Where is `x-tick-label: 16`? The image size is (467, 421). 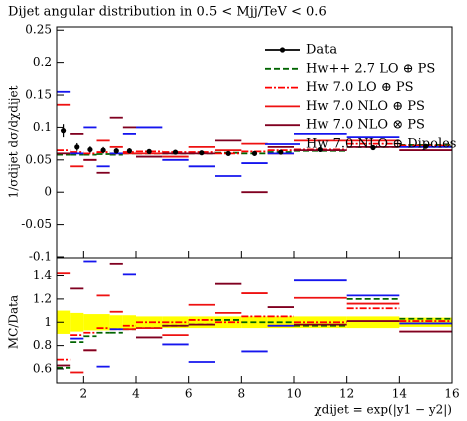
x-tick-label: 16 is located at coordinates (451, 394).